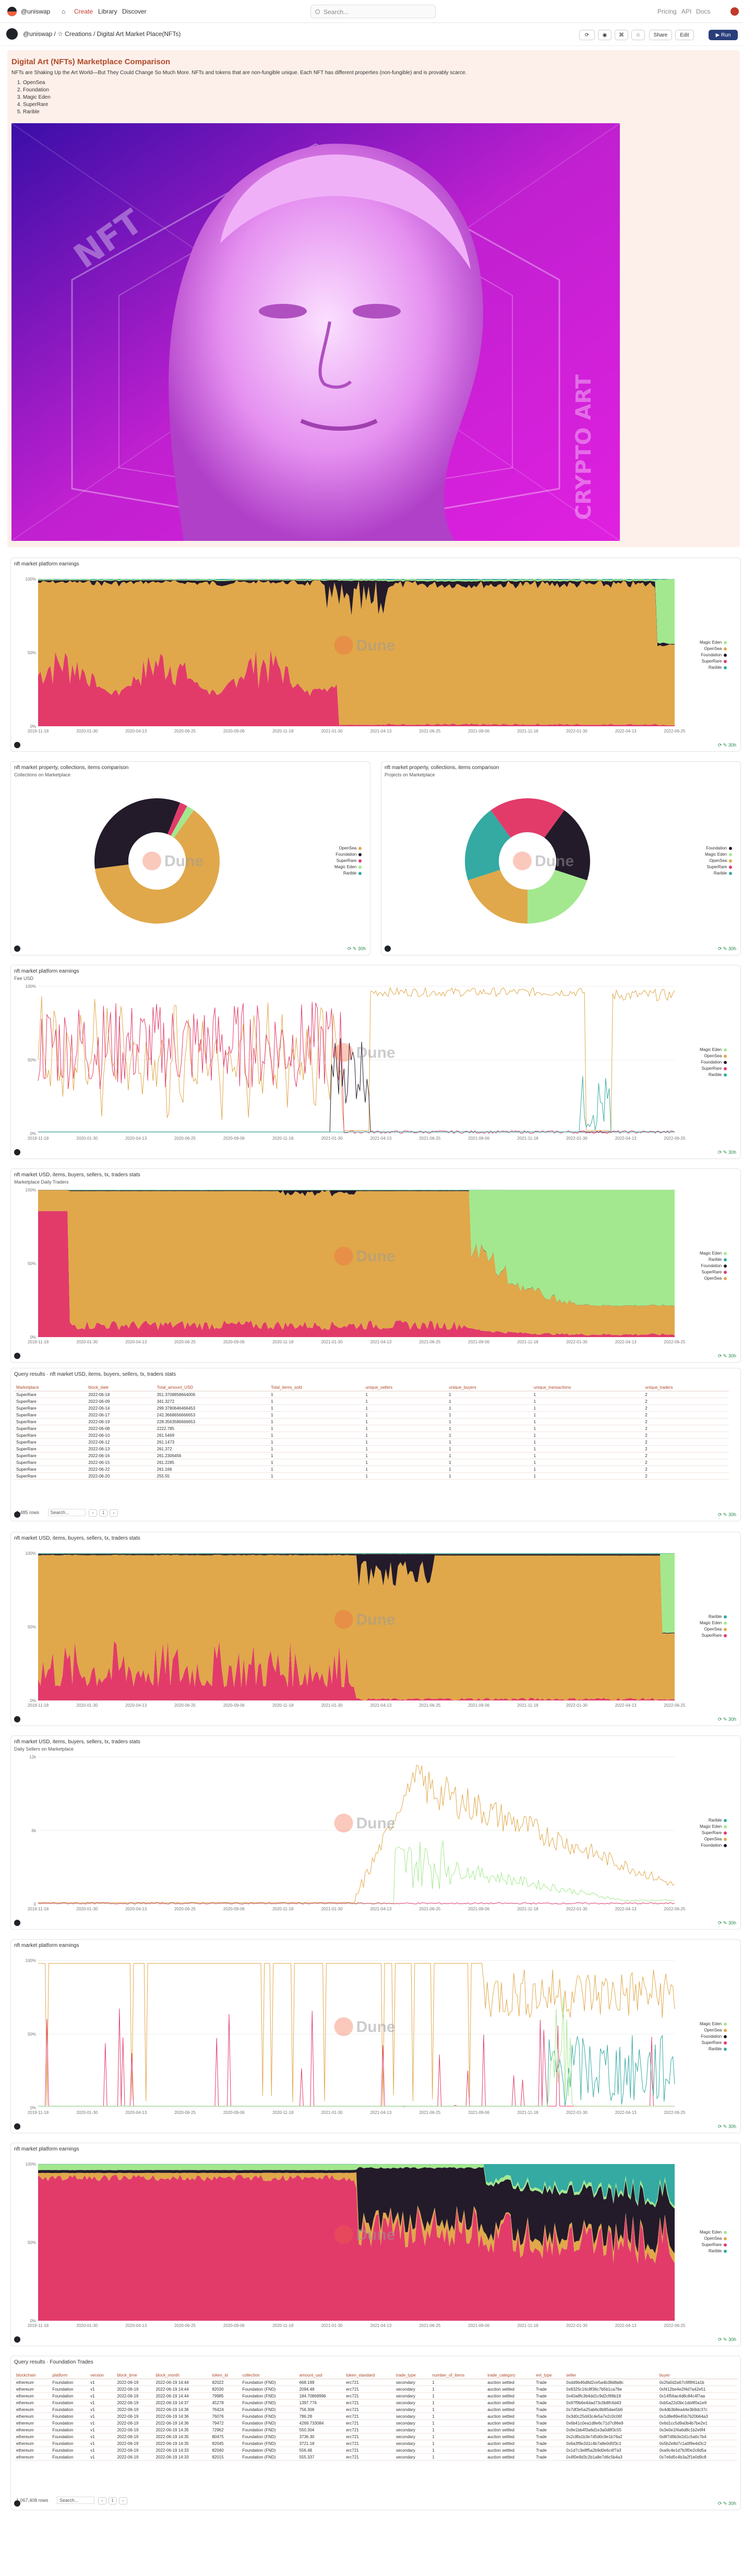  Describe the element at coordinates (686, 1387) in the screenshot. I see `column-header: unique_traders` at that location.